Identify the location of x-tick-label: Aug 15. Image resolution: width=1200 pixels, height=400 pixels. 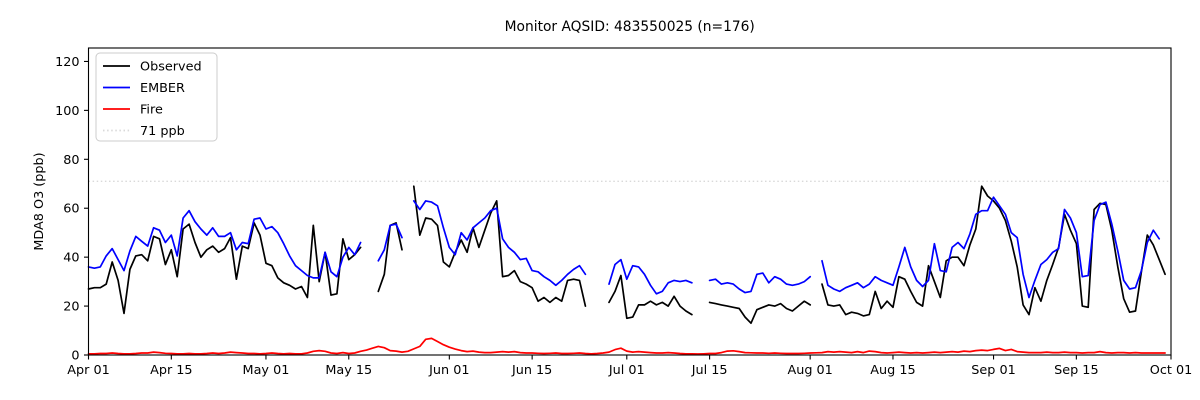
(892, 370).